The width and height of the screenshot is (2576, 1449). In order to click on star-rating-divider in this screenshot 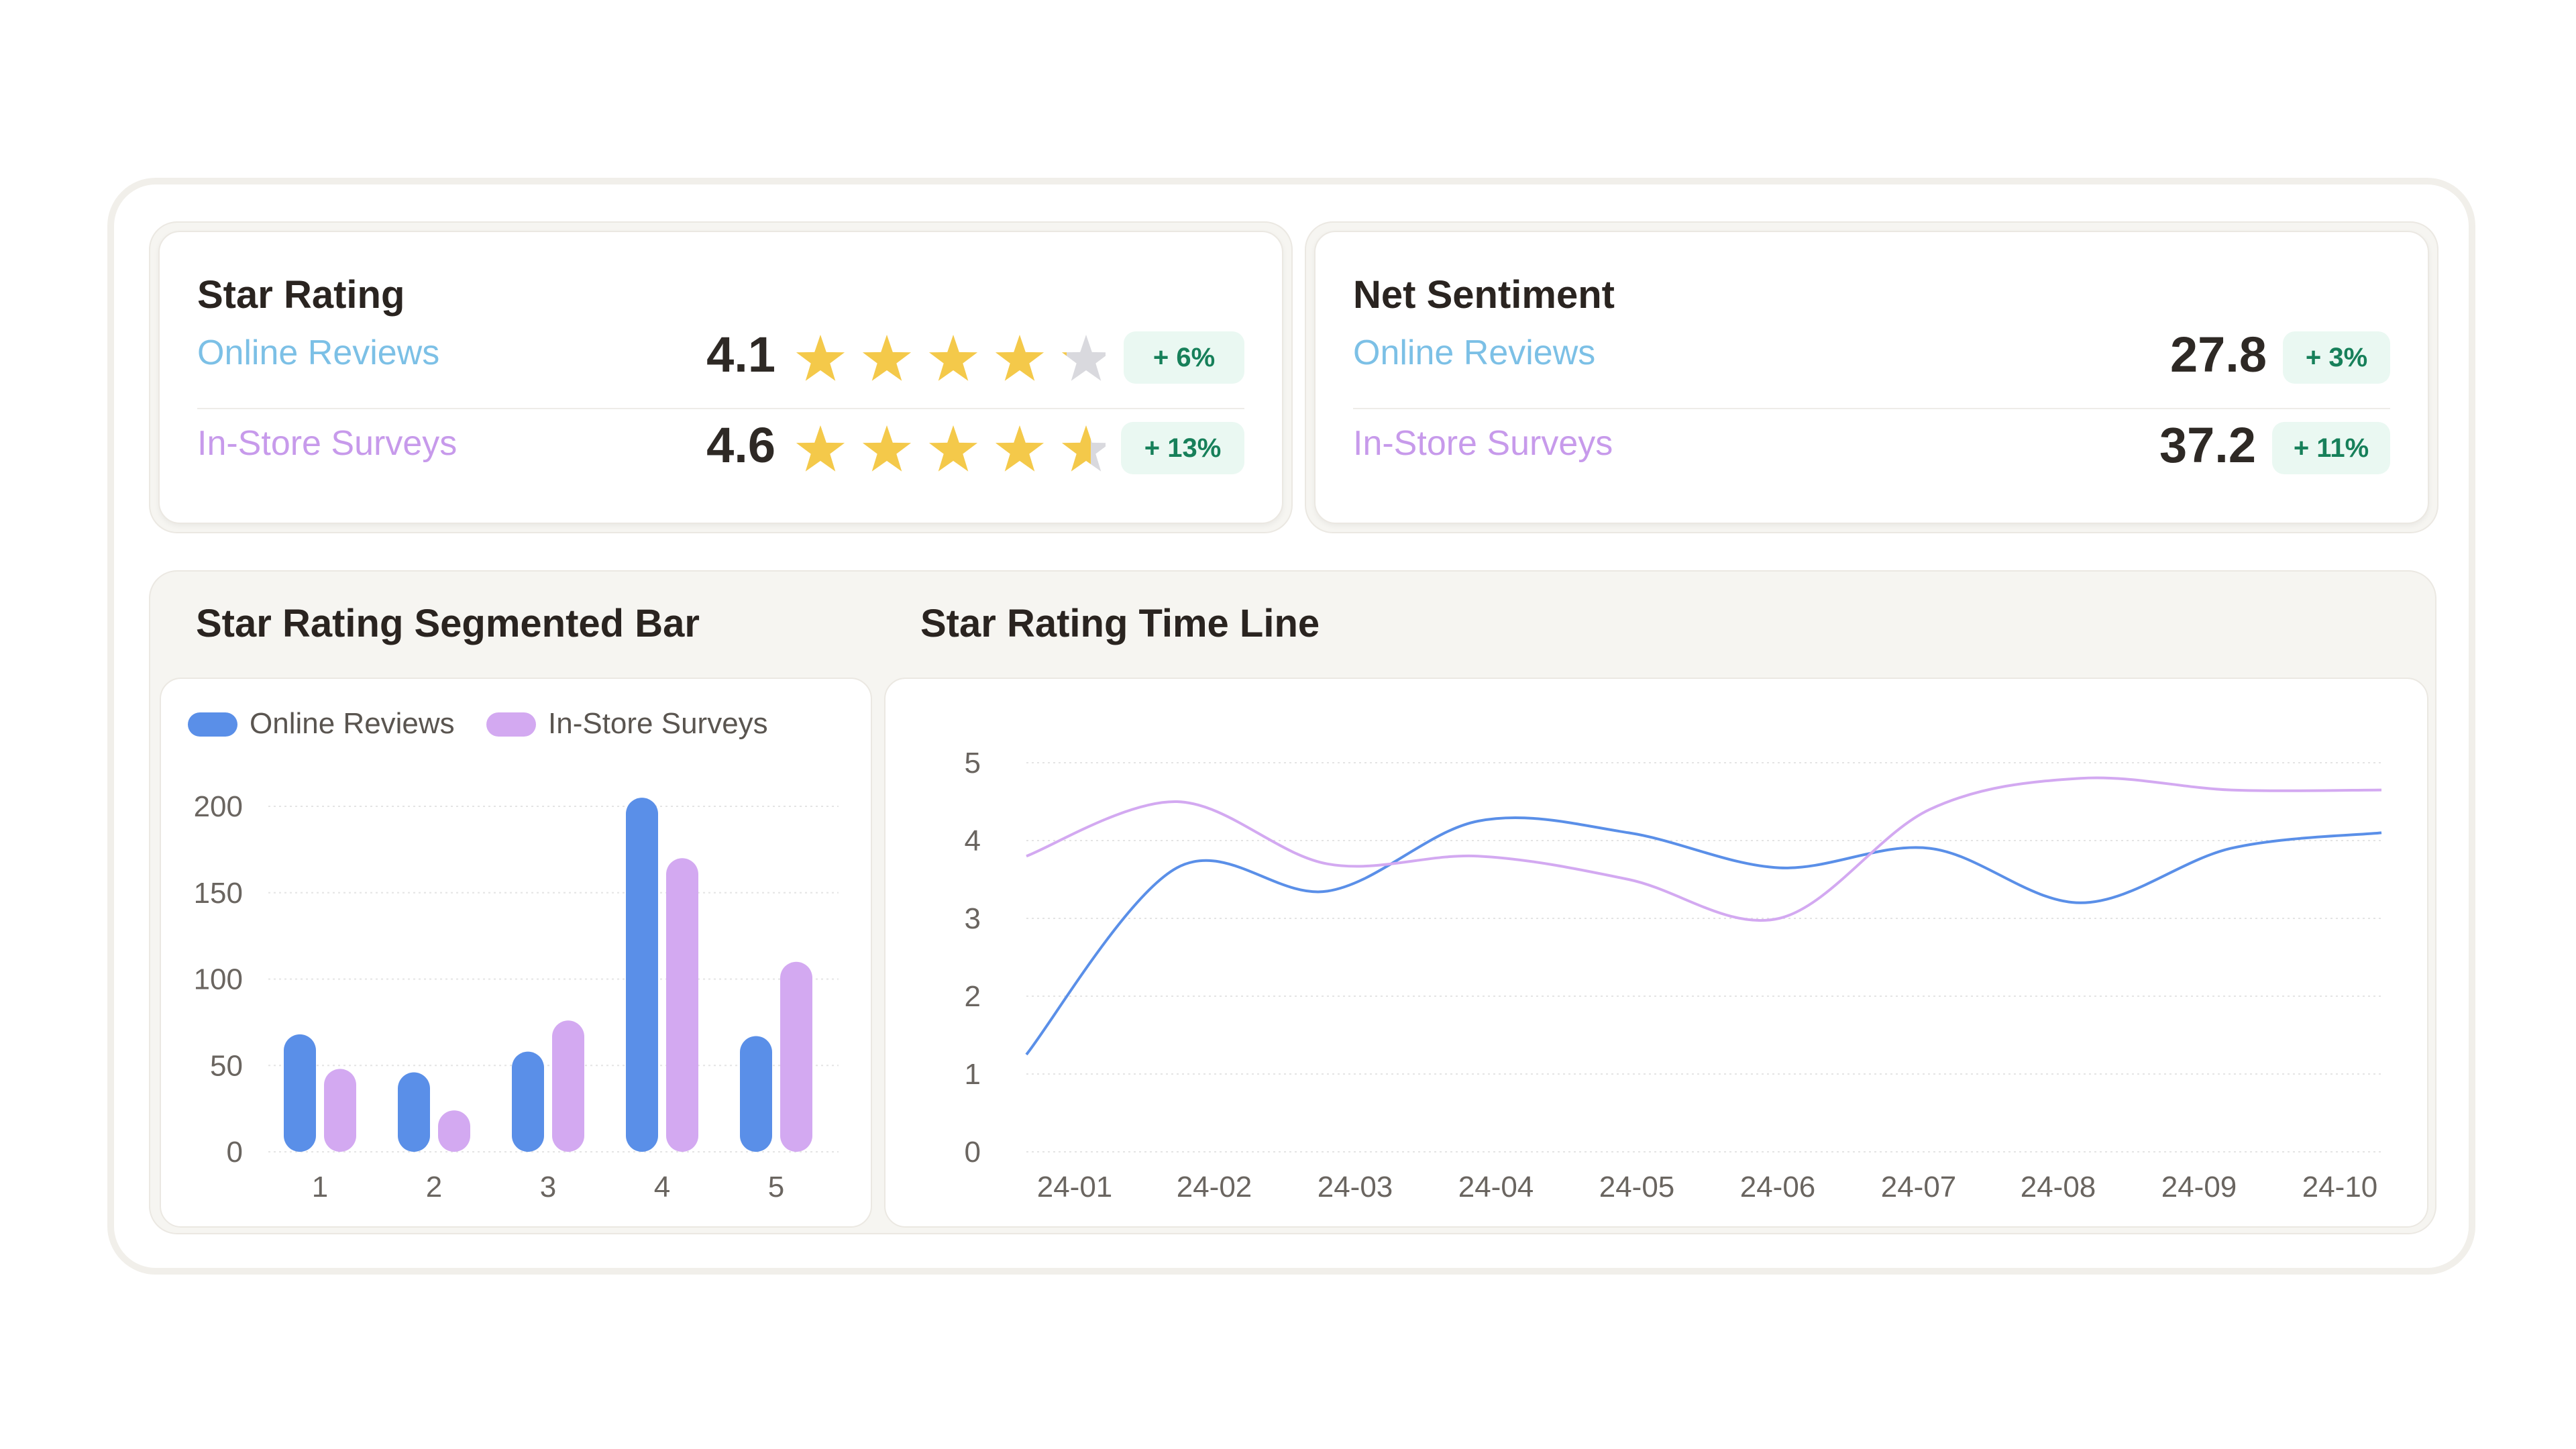, I will do `click(720, 408)`.